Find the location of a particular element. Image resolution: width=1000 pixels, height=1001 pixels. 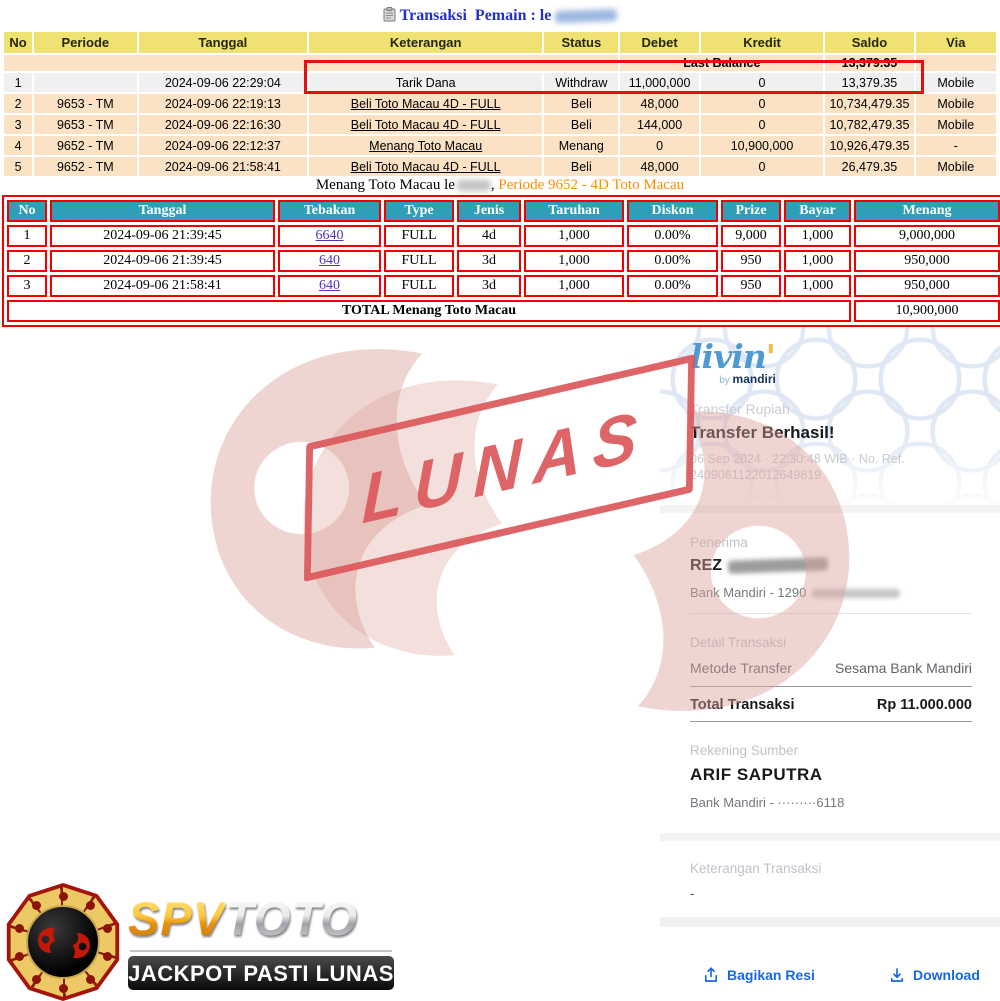

menang-title-periode: Periode 9652 - 4D Toto Macau is located at coordinates (591, 185).